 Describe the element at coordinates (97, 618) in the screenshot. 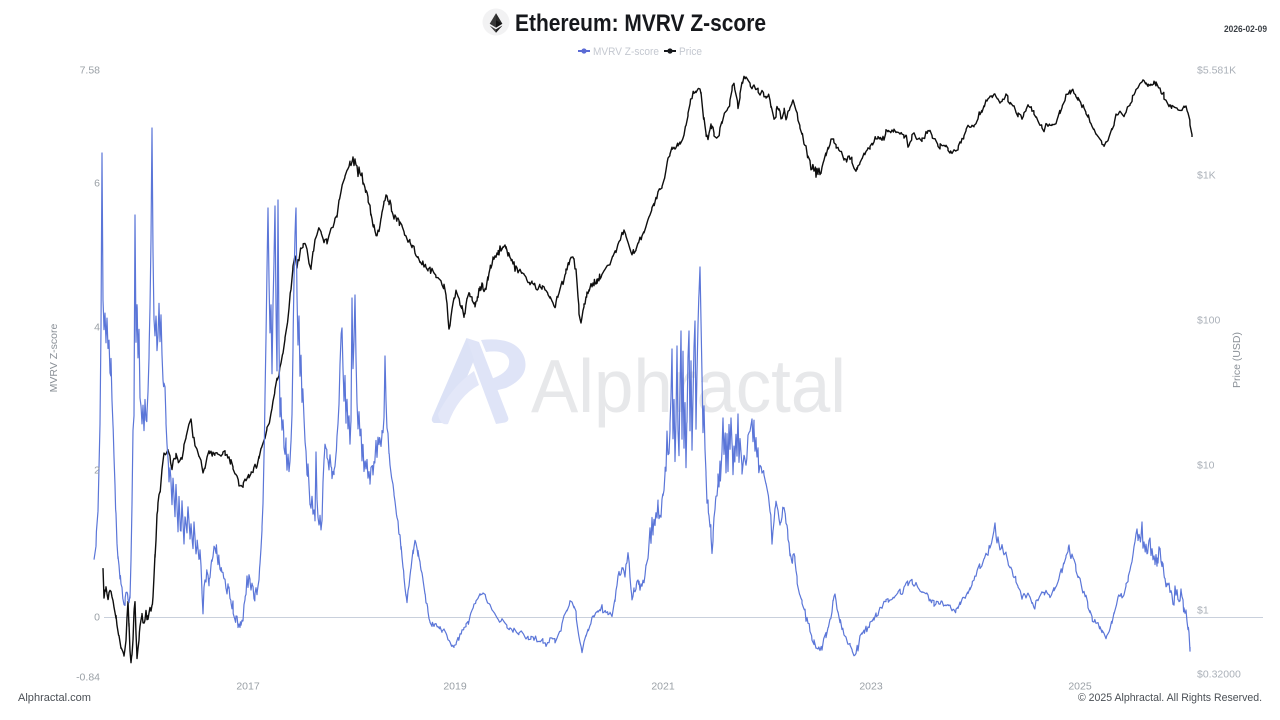

I see `svg-text: 0` at that location.